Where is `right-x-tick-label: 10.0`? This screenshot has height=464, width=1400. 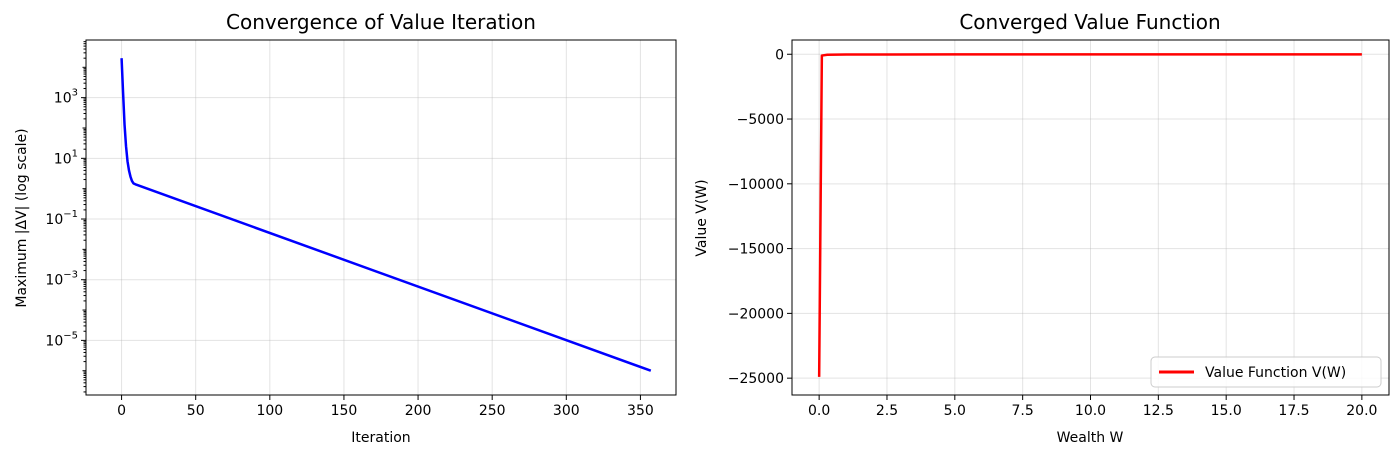 right-x-tick-label: 10.0 is located at coordinates (1090, 411).